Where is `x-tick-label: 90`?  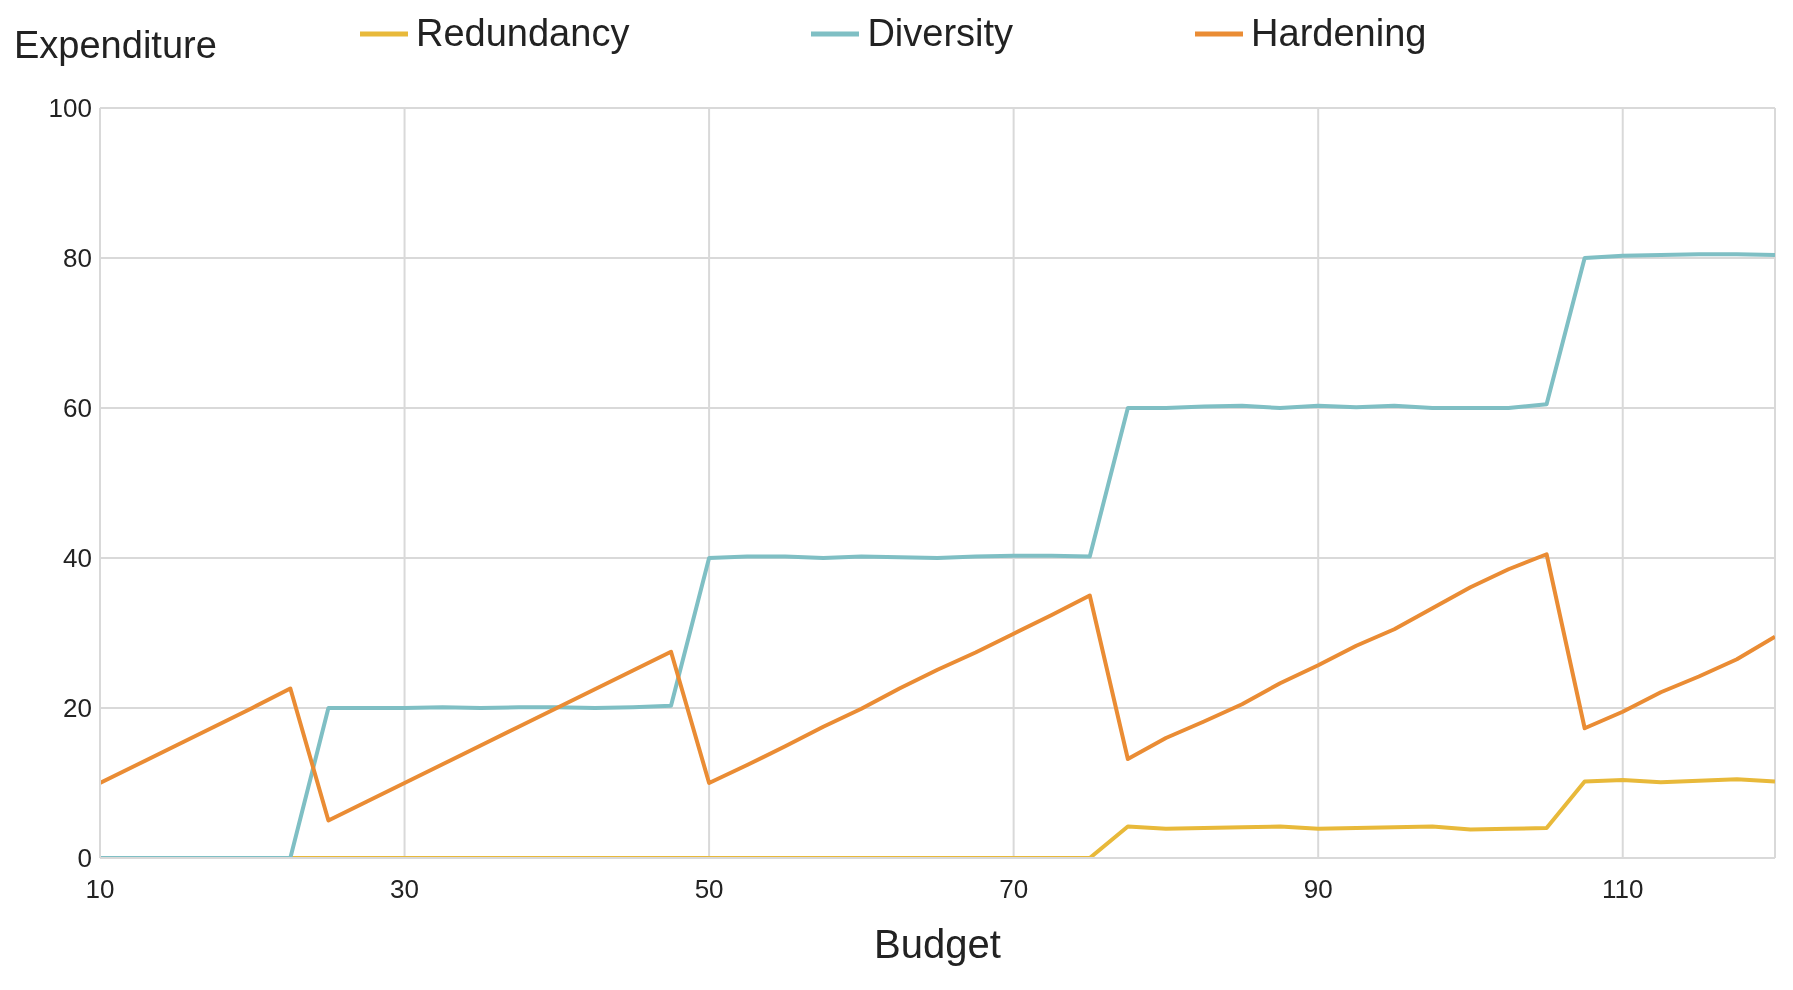 x-tick-label: 90 is located at coordinates (1318, 889).